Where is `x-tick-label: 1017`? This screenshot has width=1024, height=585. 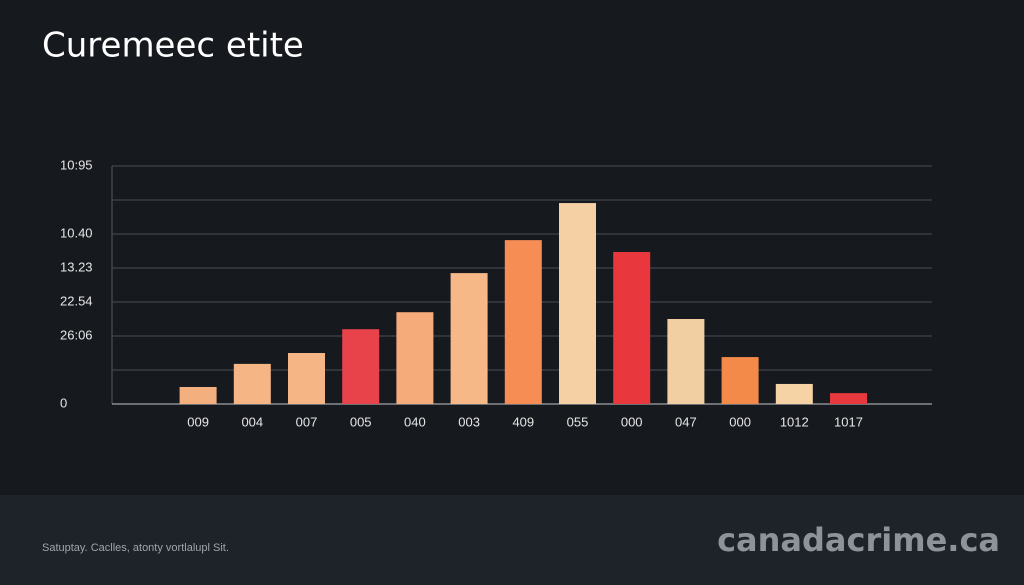
x-tick-label: 1017 is located at coordinates (848, 421).